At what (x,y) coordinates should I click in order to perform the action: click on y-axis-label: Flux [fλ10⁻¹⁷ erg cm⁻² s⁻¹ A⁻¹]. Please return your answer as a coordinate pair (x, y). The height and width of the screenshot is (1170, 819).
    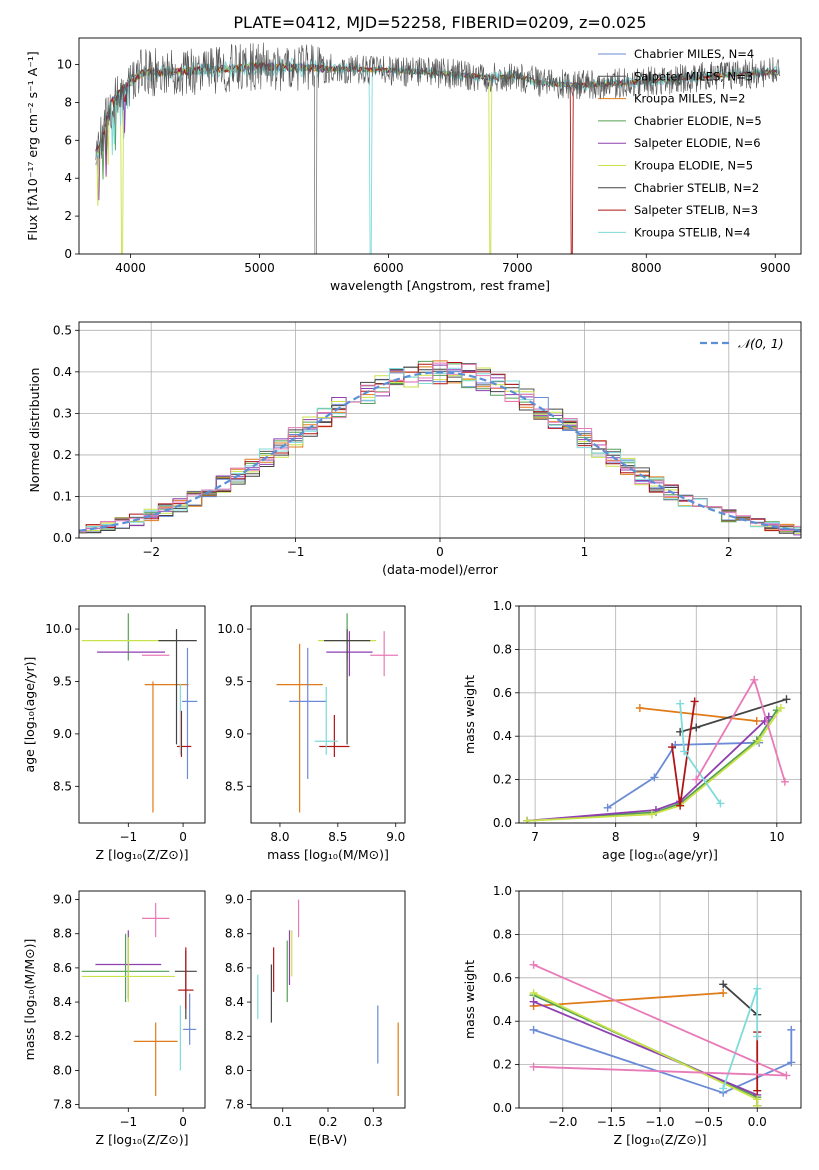
    Looking at the image, I should click on (32, 145).